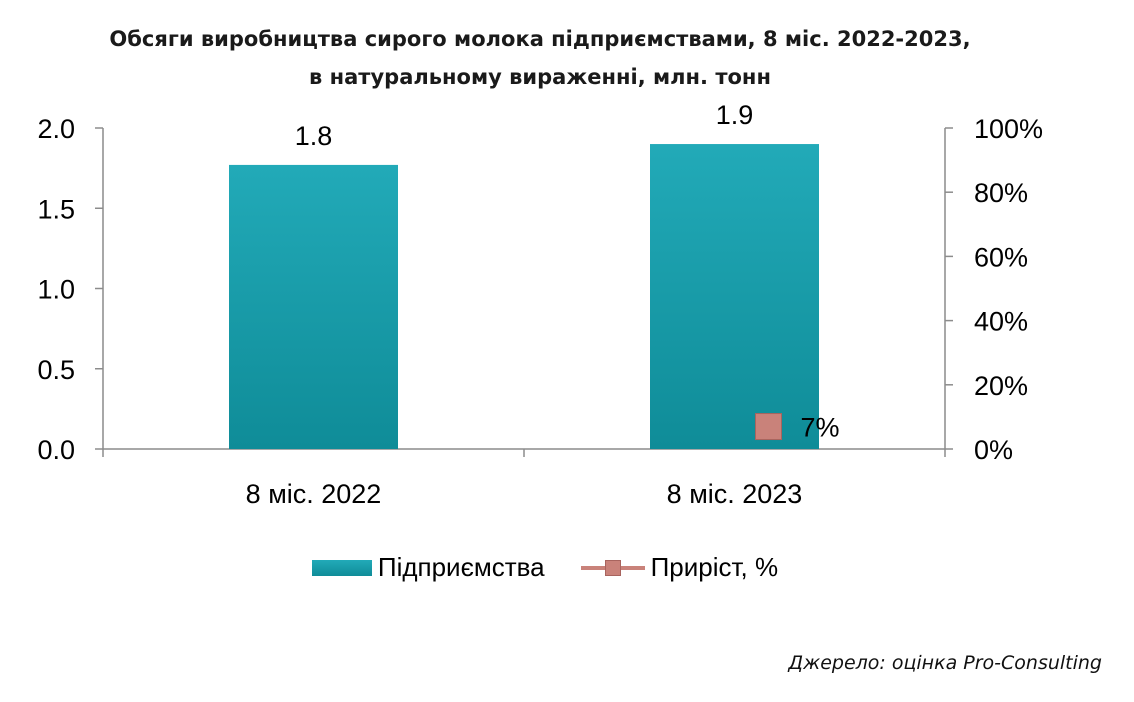 This screenshot has height=702, width=1134. Describe the element at coordinates (1001, 257) in the screenshot. I see `right-tick-label: 60%` at that location.